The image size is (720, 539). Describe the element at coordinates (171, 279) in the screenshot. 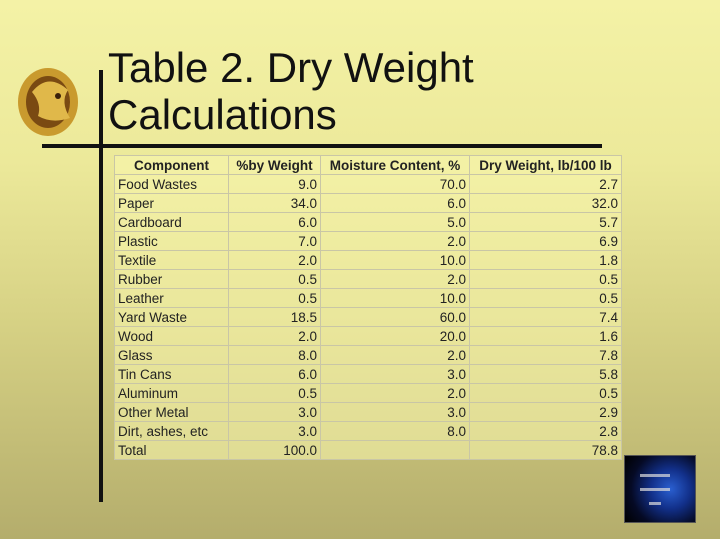

I see `cell-component: Rubber` at that location.